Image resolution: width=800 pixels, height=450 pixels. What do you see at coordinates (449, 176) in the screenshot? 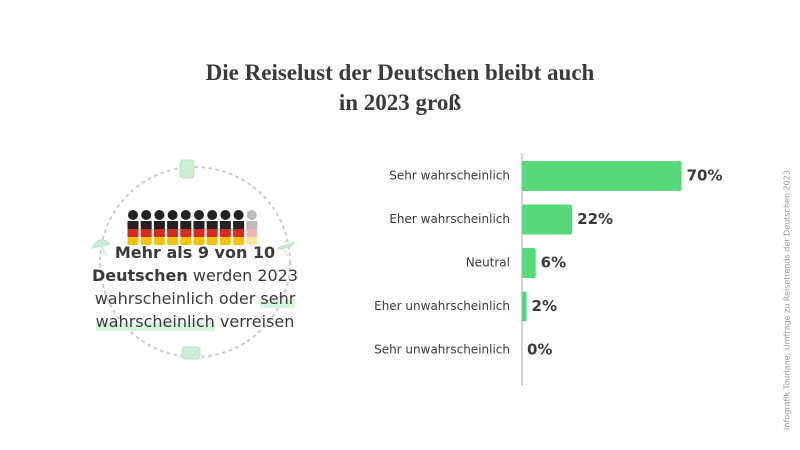
I see `category-label: Sehr wahrscheinlich` at bounding box center [449, 176].